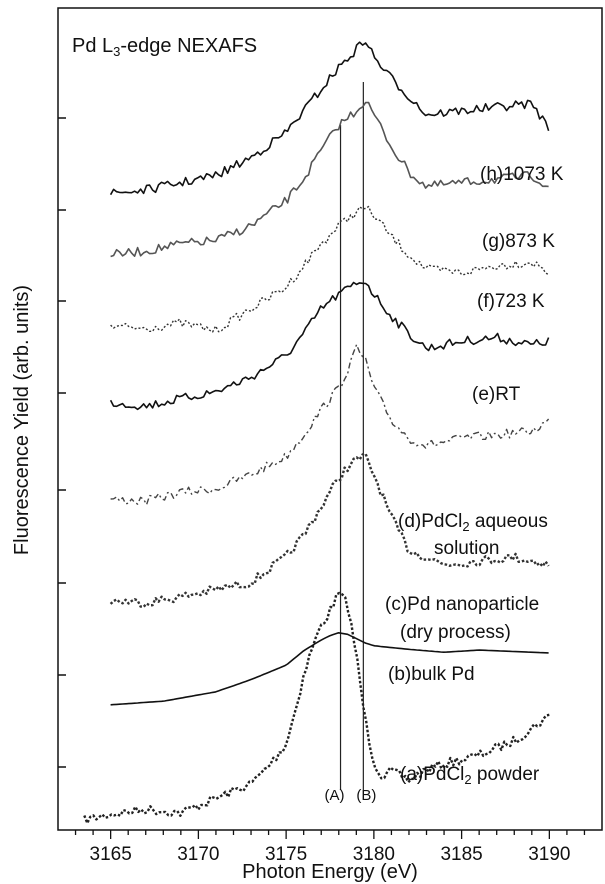  What do you see at coordinates (330, 847) in the screenshot?
I see `x-axis: 3165 3170 3175 3180 3185 3190` at bounding box center [330, 847].